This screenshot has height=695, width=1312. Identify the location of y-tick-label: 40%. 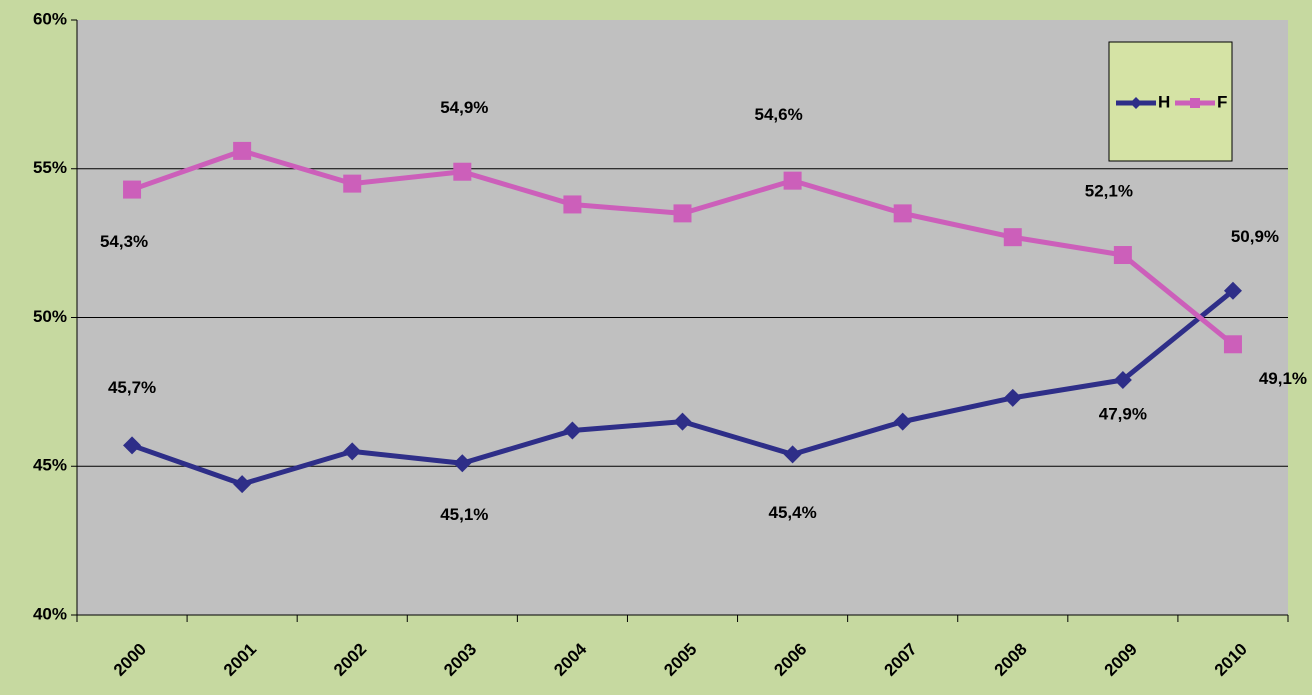
(50, 613).